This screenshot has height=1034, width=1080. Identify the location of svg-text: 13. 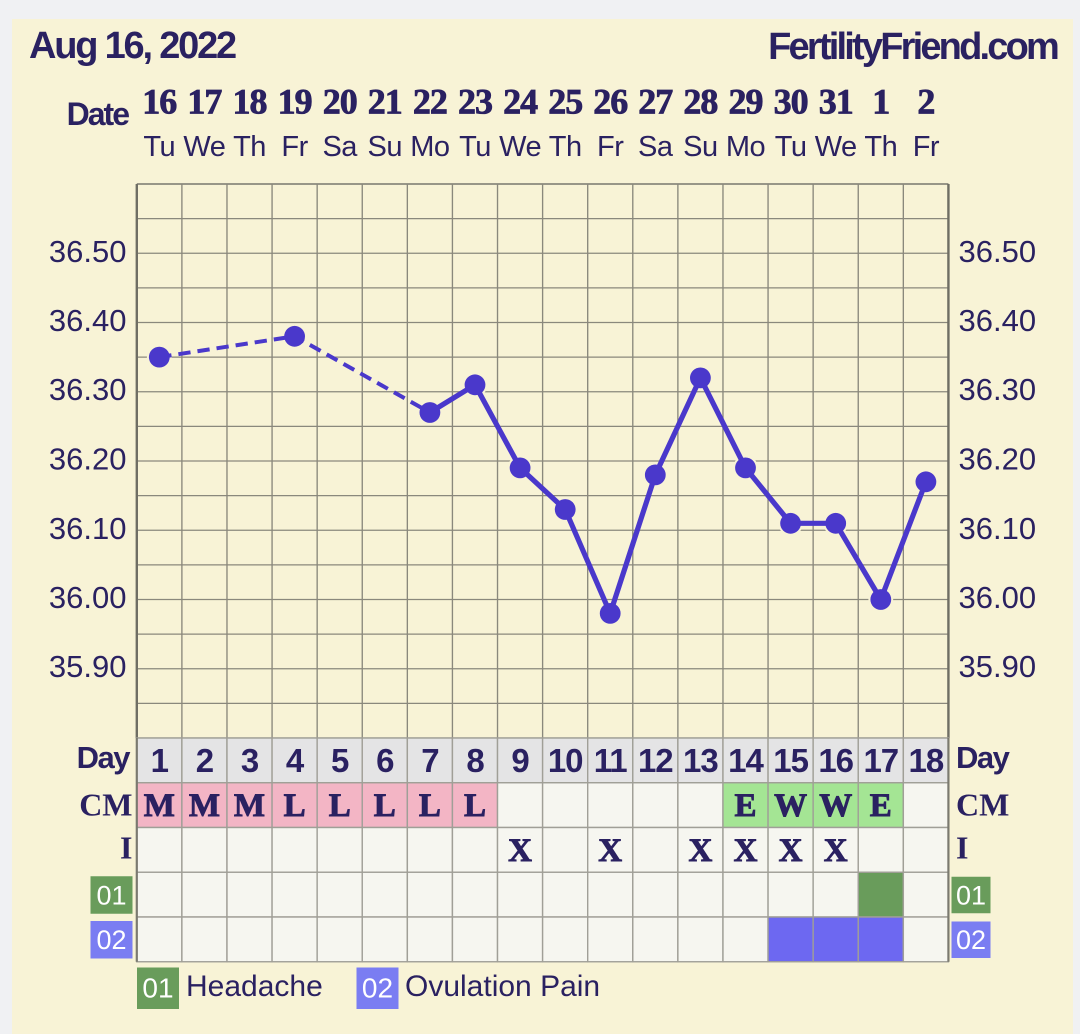
(700, 760).